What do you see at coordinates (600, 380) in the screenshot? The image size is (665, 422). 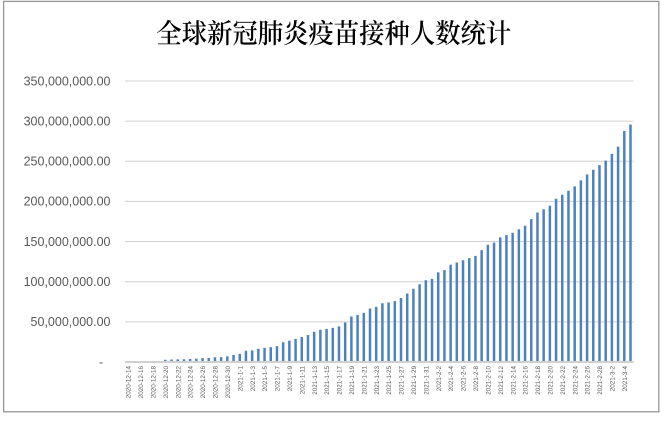 I see `svg-text: 2021-2-28` at bounding box center [600, 380].